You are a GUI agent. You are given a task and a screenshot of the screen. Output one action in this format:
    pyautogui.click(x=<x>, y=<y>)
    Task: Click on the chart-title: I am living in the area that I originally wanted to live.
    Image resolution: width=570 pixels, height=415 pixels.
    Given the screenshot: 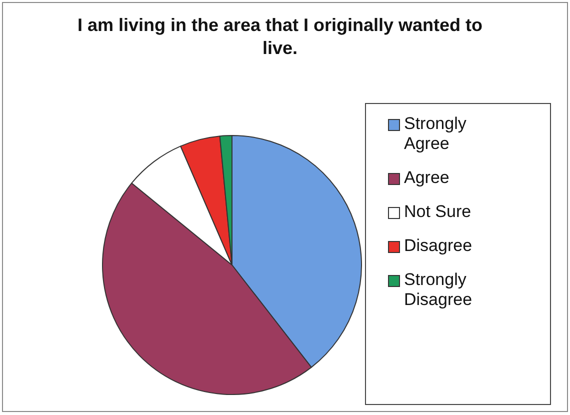 What is the action you would take?
    pyautogui.click(x=280, y=37)
    